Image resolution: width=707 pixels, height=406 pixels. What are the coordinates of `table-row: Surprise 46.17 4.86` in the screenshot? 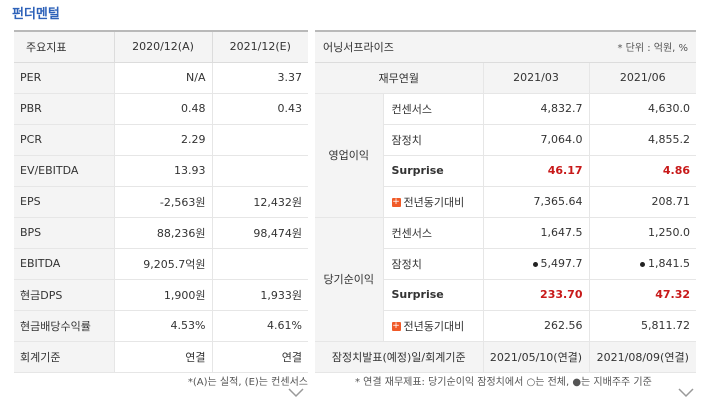 It's located at (506, 171).